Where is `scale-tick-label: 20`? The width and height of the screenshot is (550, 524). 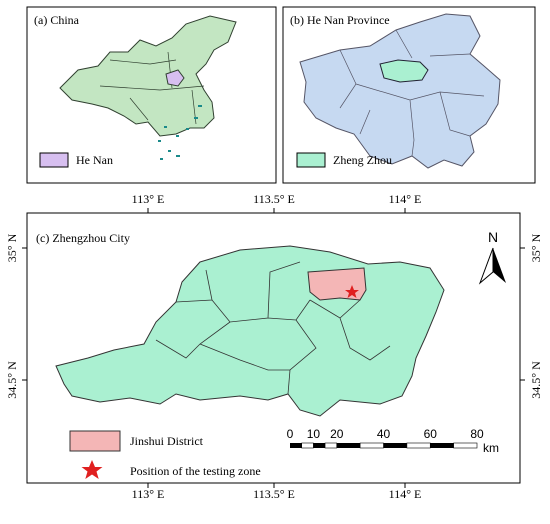
scale-tick-label: 20 is located at coordinates (337, 434).